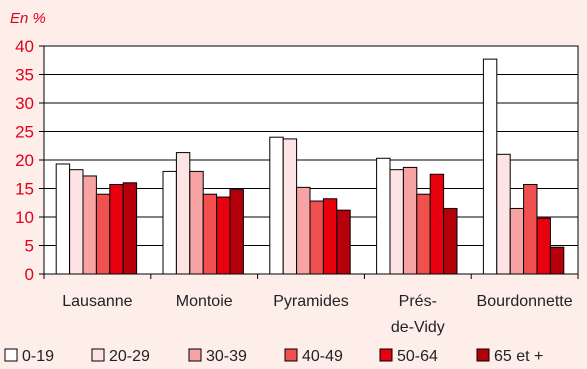  What do you see at coordinates (226, 356) in the screenshot?
I see `legend-entry: 30-39` at bounding box center [226, 356].